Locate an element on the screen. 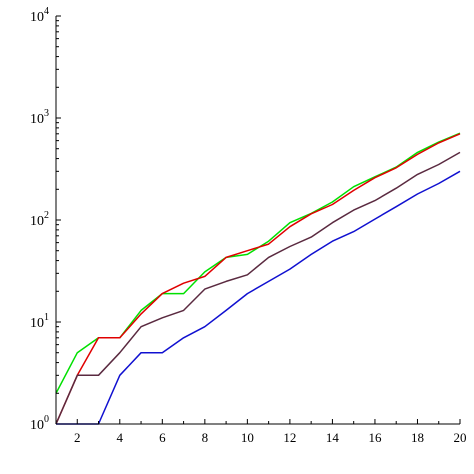  y-tick-exponent: 4 is located at coordinates (46, 11).